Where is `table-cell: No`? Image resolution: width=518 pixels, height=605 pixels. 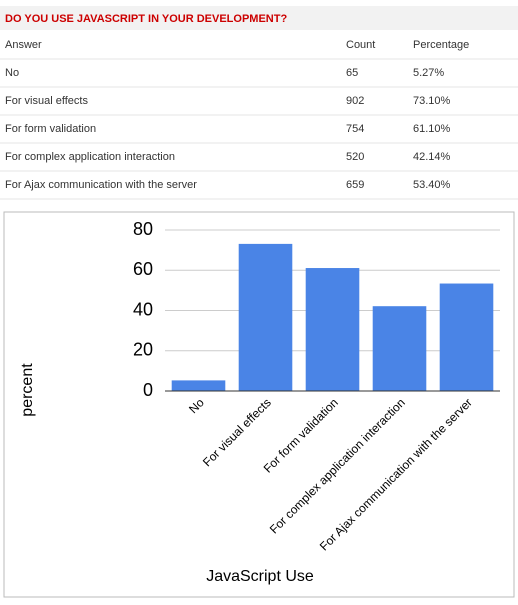
table-cell: No is located at coordinates (12, 73).